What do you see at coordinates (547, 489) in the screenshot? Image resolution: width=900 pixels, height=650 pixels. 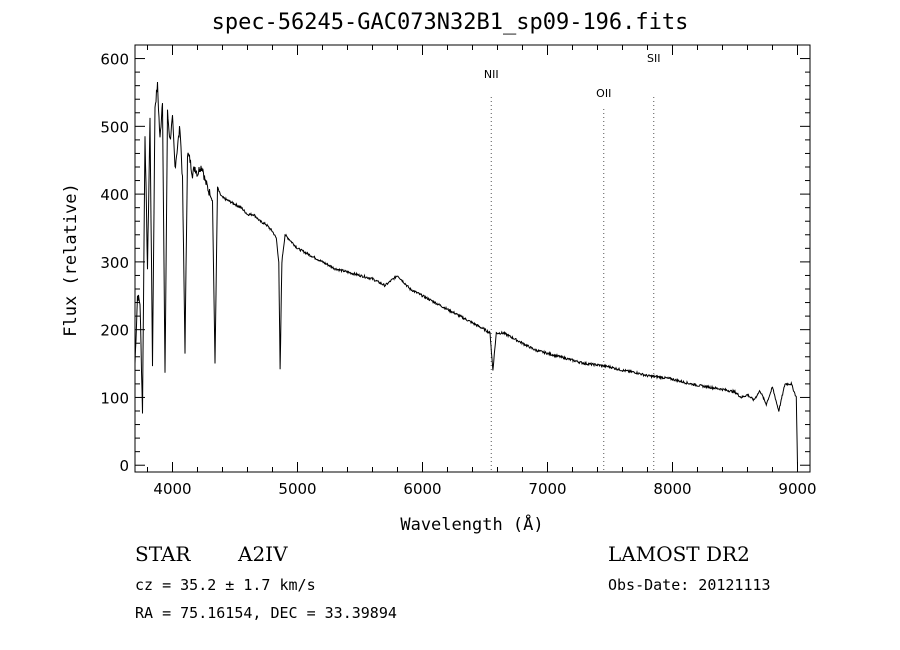 I see `x-tick-label: 7000` at bounding box center [547, 489].